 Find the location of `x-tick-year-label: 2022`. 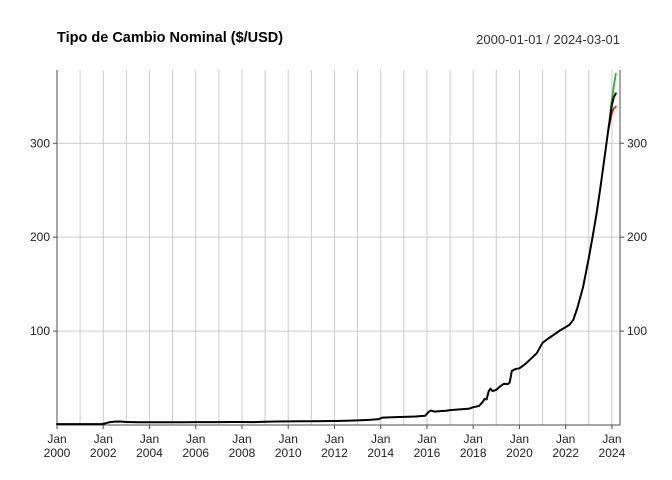

x-tick-year-label: 2022 is located at coordinates (565, 453).